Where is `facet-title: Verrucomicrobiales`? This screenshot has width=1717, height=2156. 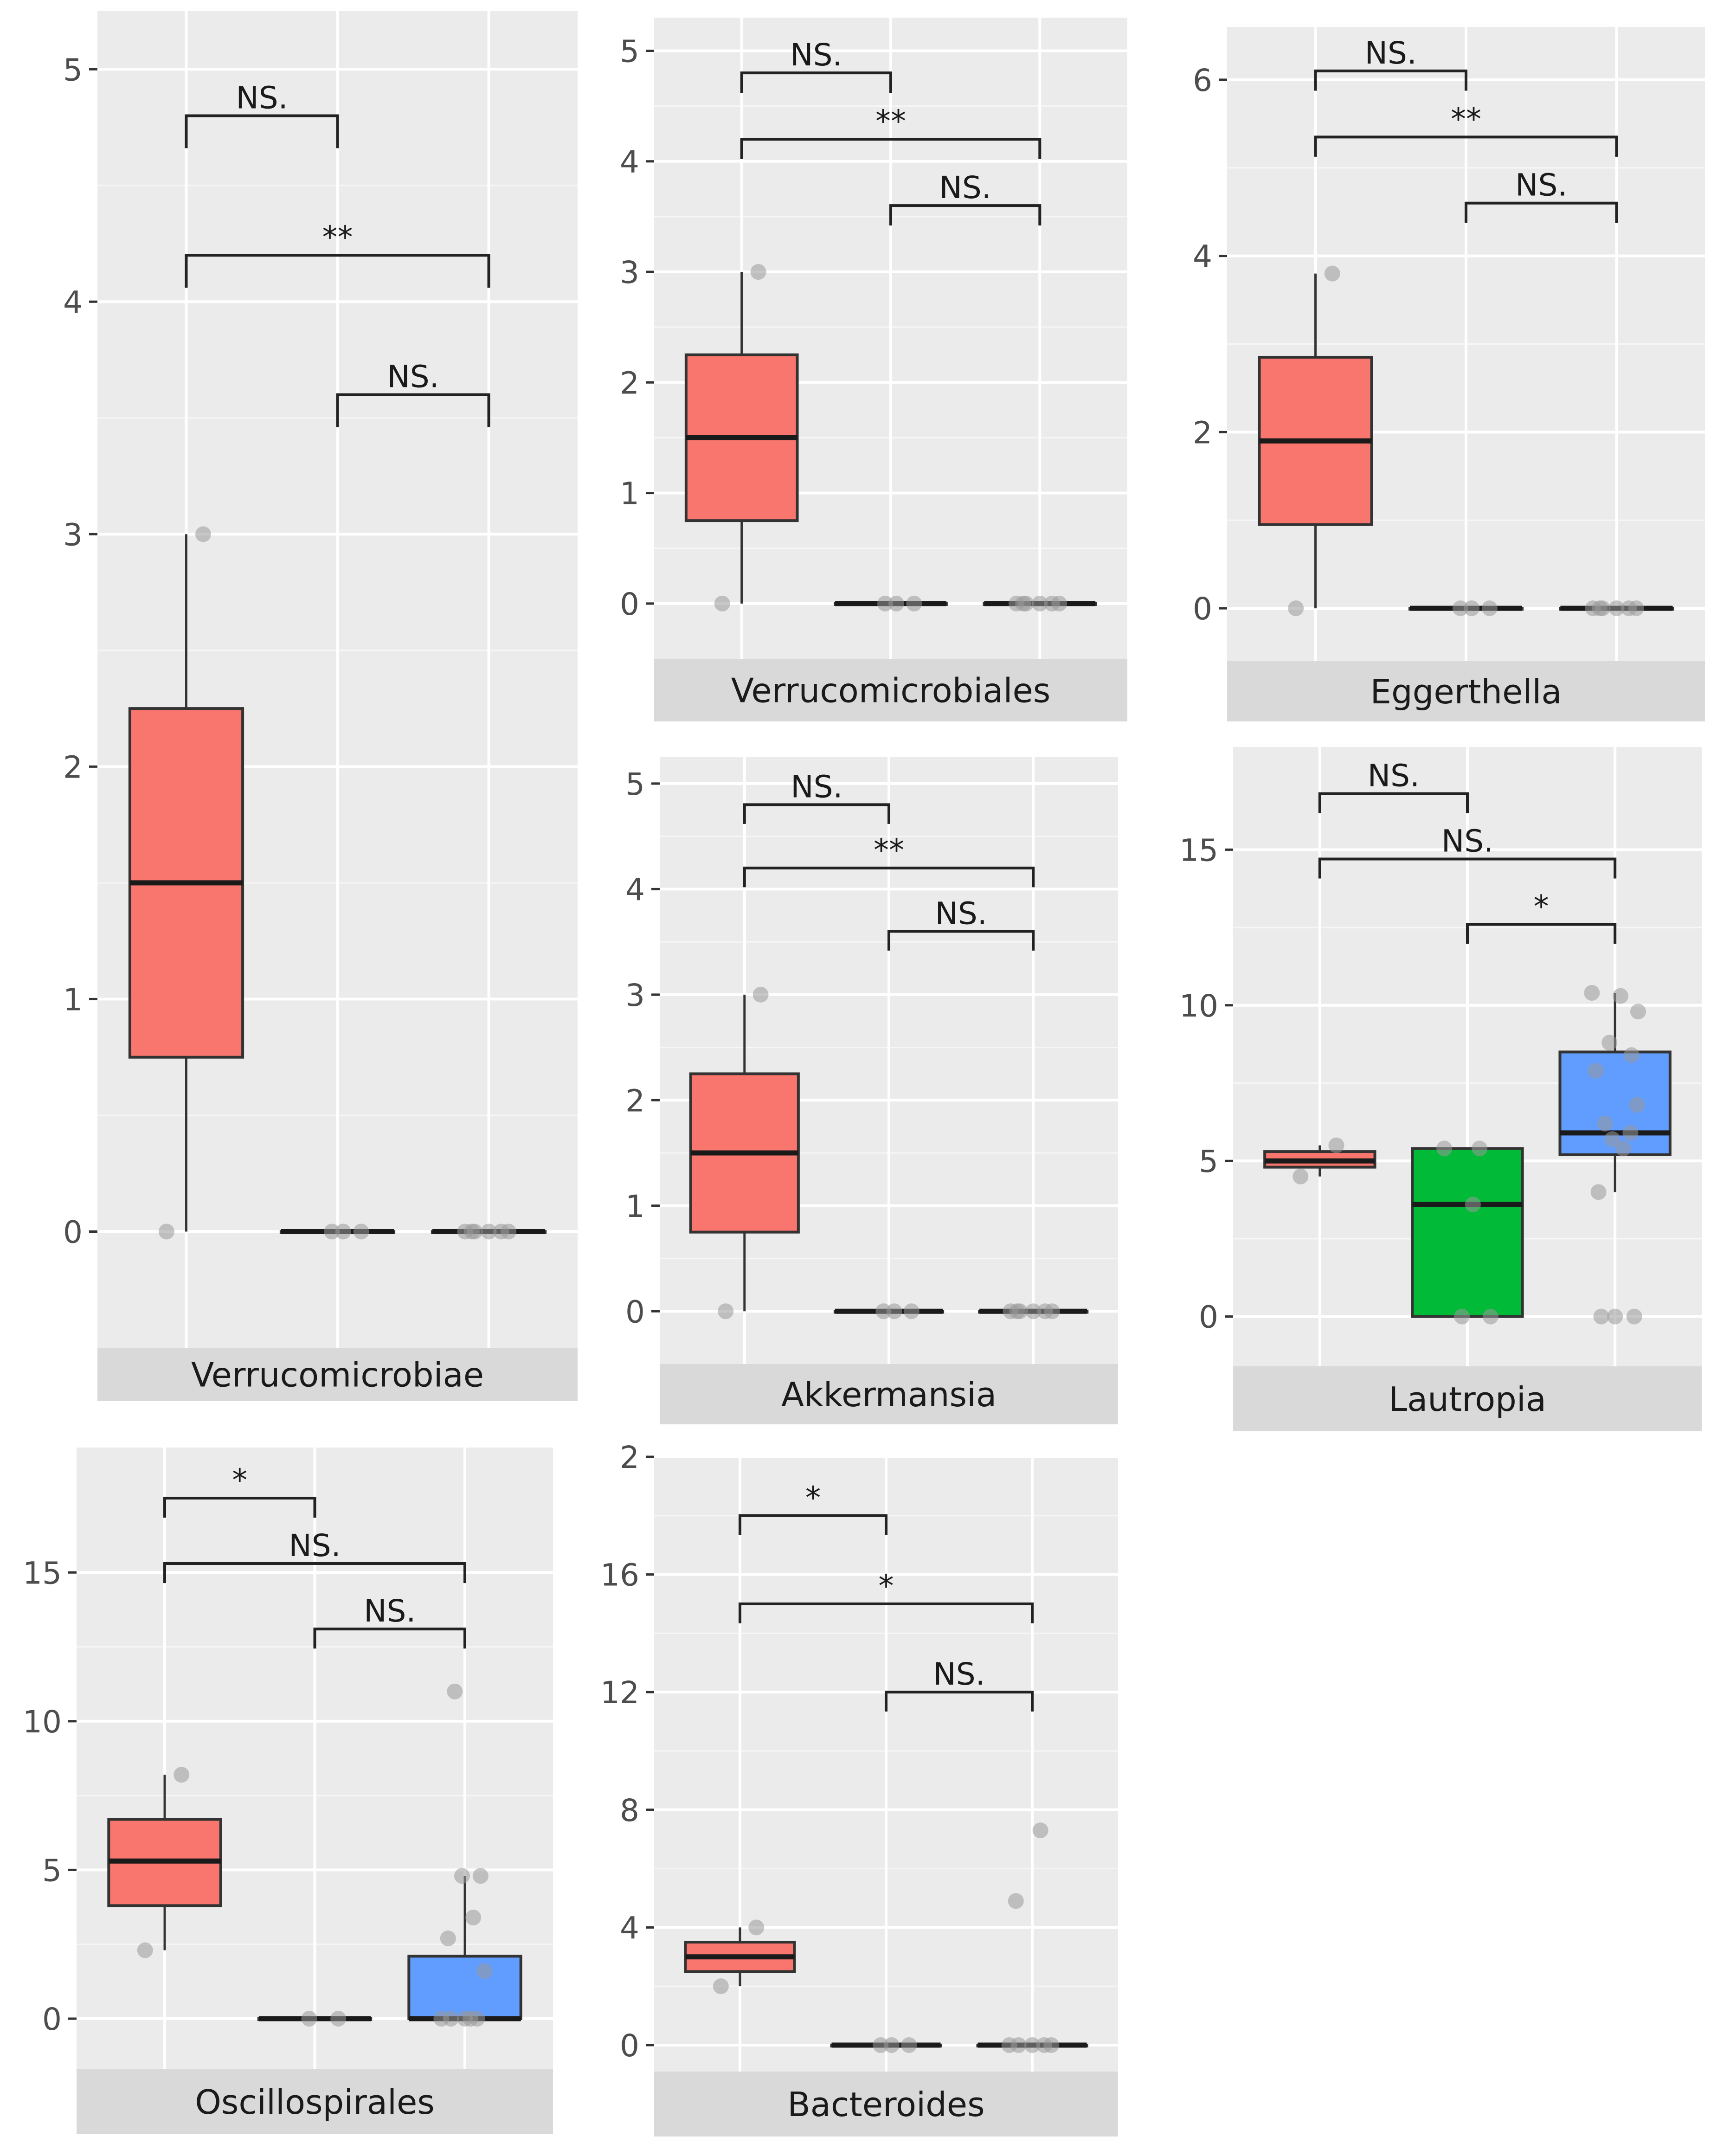
facet-title: Verrucomicrobiales is located at coordinates (891, 690).